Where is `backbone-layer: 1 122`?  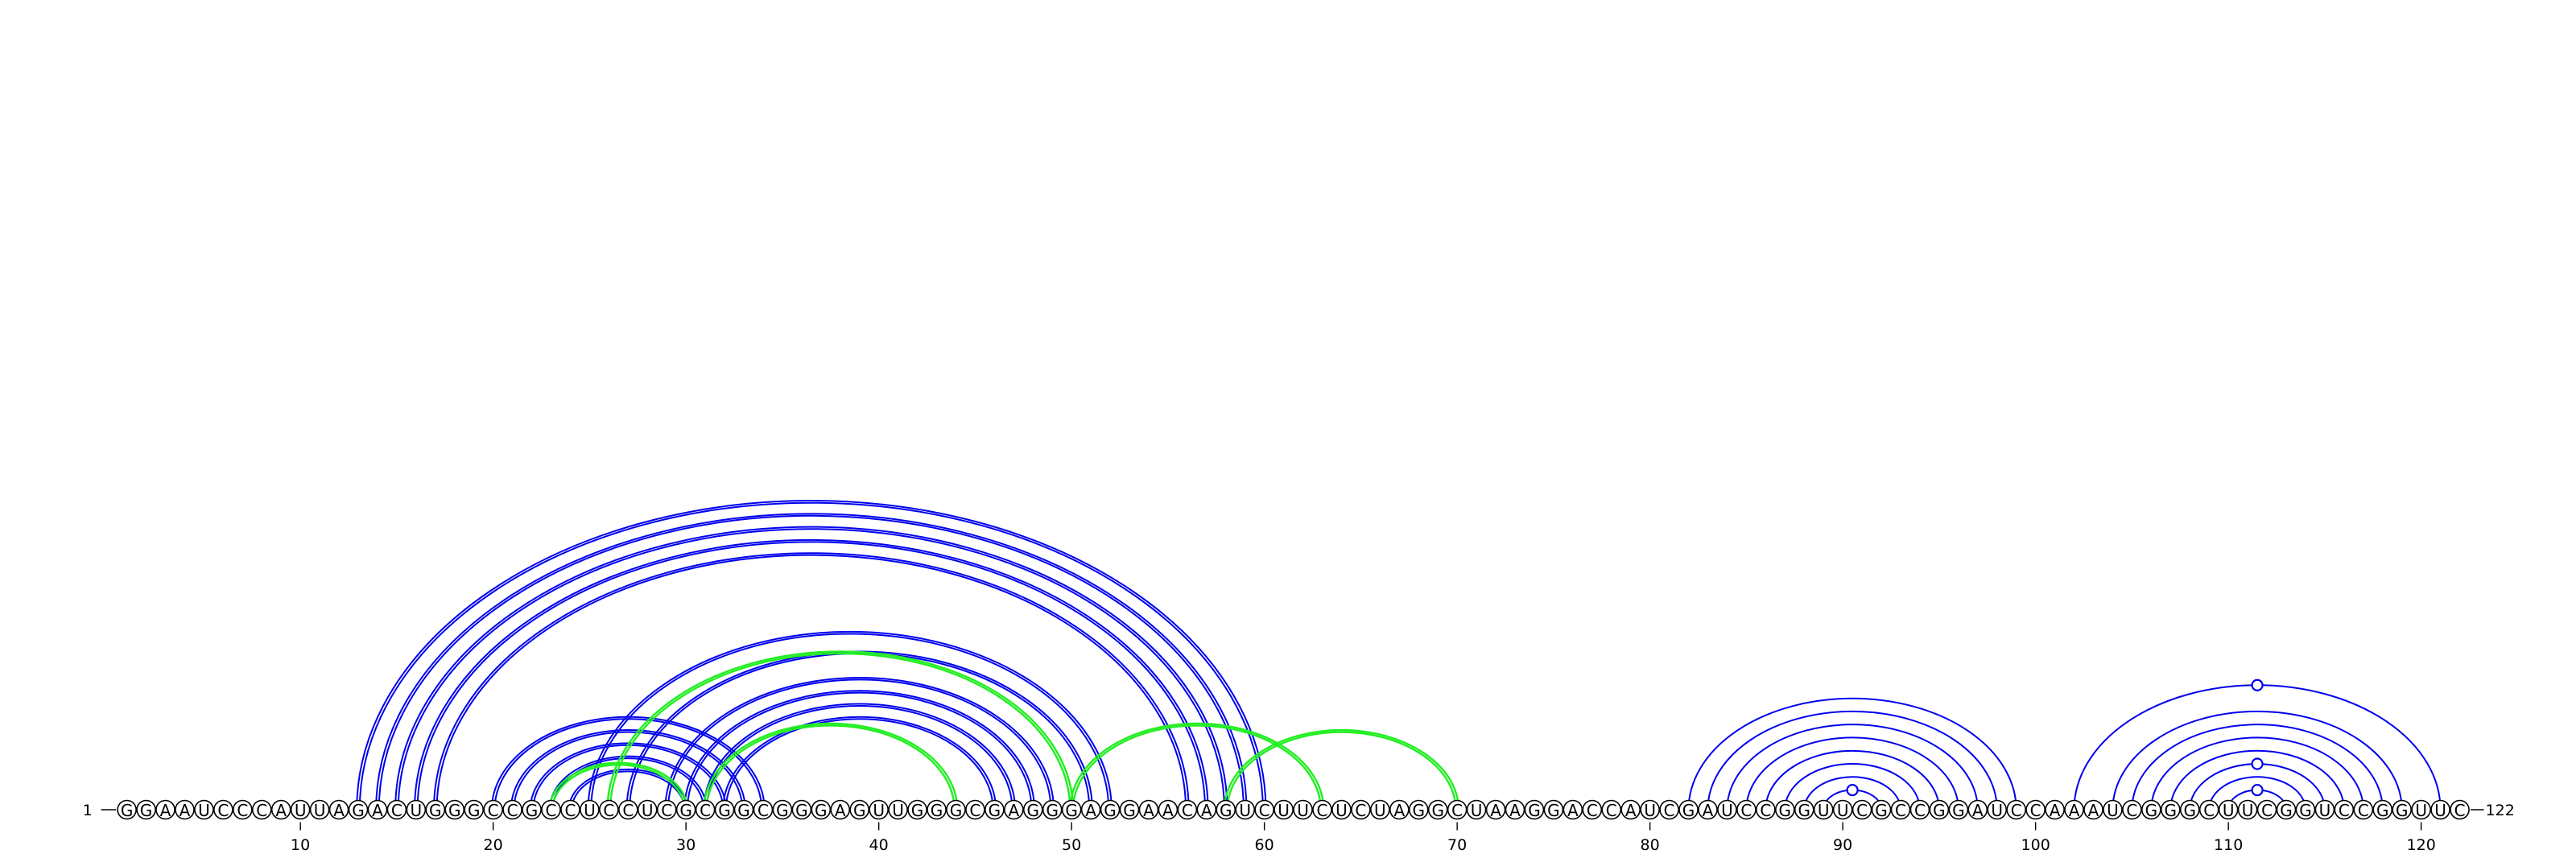
backbone-layer: 1 122 is located at coordinates (1299, 811).